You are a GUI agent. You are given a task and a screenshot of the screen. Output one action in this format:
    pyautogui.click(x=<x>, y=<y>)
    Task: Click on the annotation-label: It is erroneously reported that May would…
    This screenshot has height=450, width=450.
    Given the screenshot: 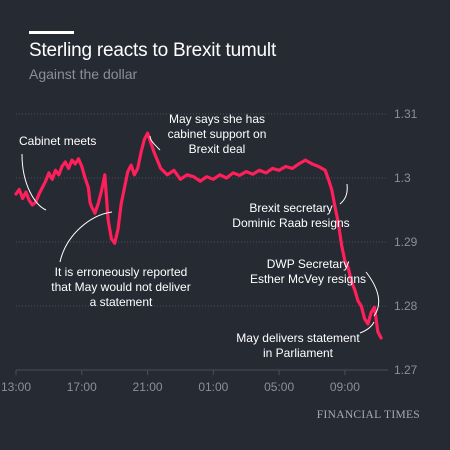 What is the action you would take?
    pyautogui.click(x=120, y=287)
    